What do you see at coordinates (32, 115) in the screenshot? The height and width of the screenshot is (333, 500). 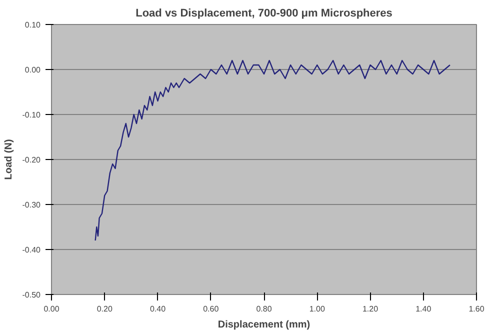 I see `y-tick-label: -0.10` at bounding box center [32, 115].